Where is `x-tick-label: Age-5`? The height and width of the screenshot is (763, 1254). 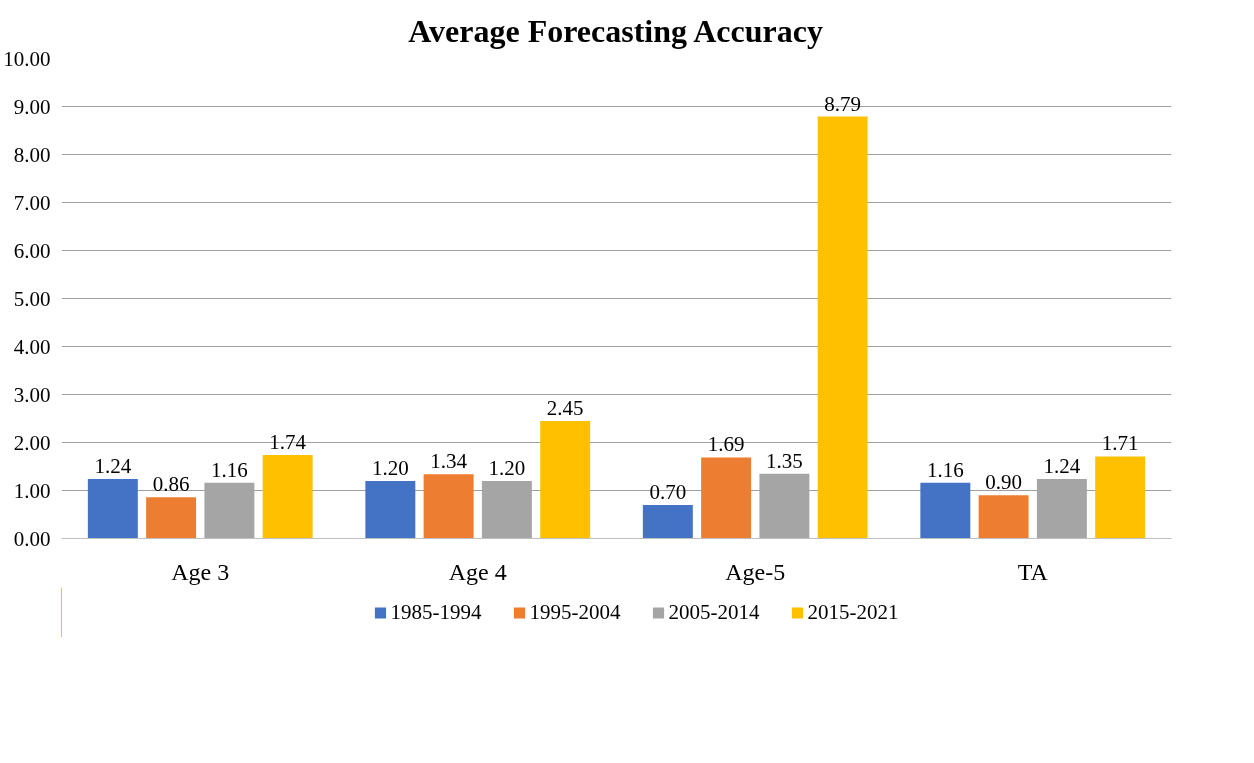
x-tick-label: Age-5 is located at coordinates (755, 571).